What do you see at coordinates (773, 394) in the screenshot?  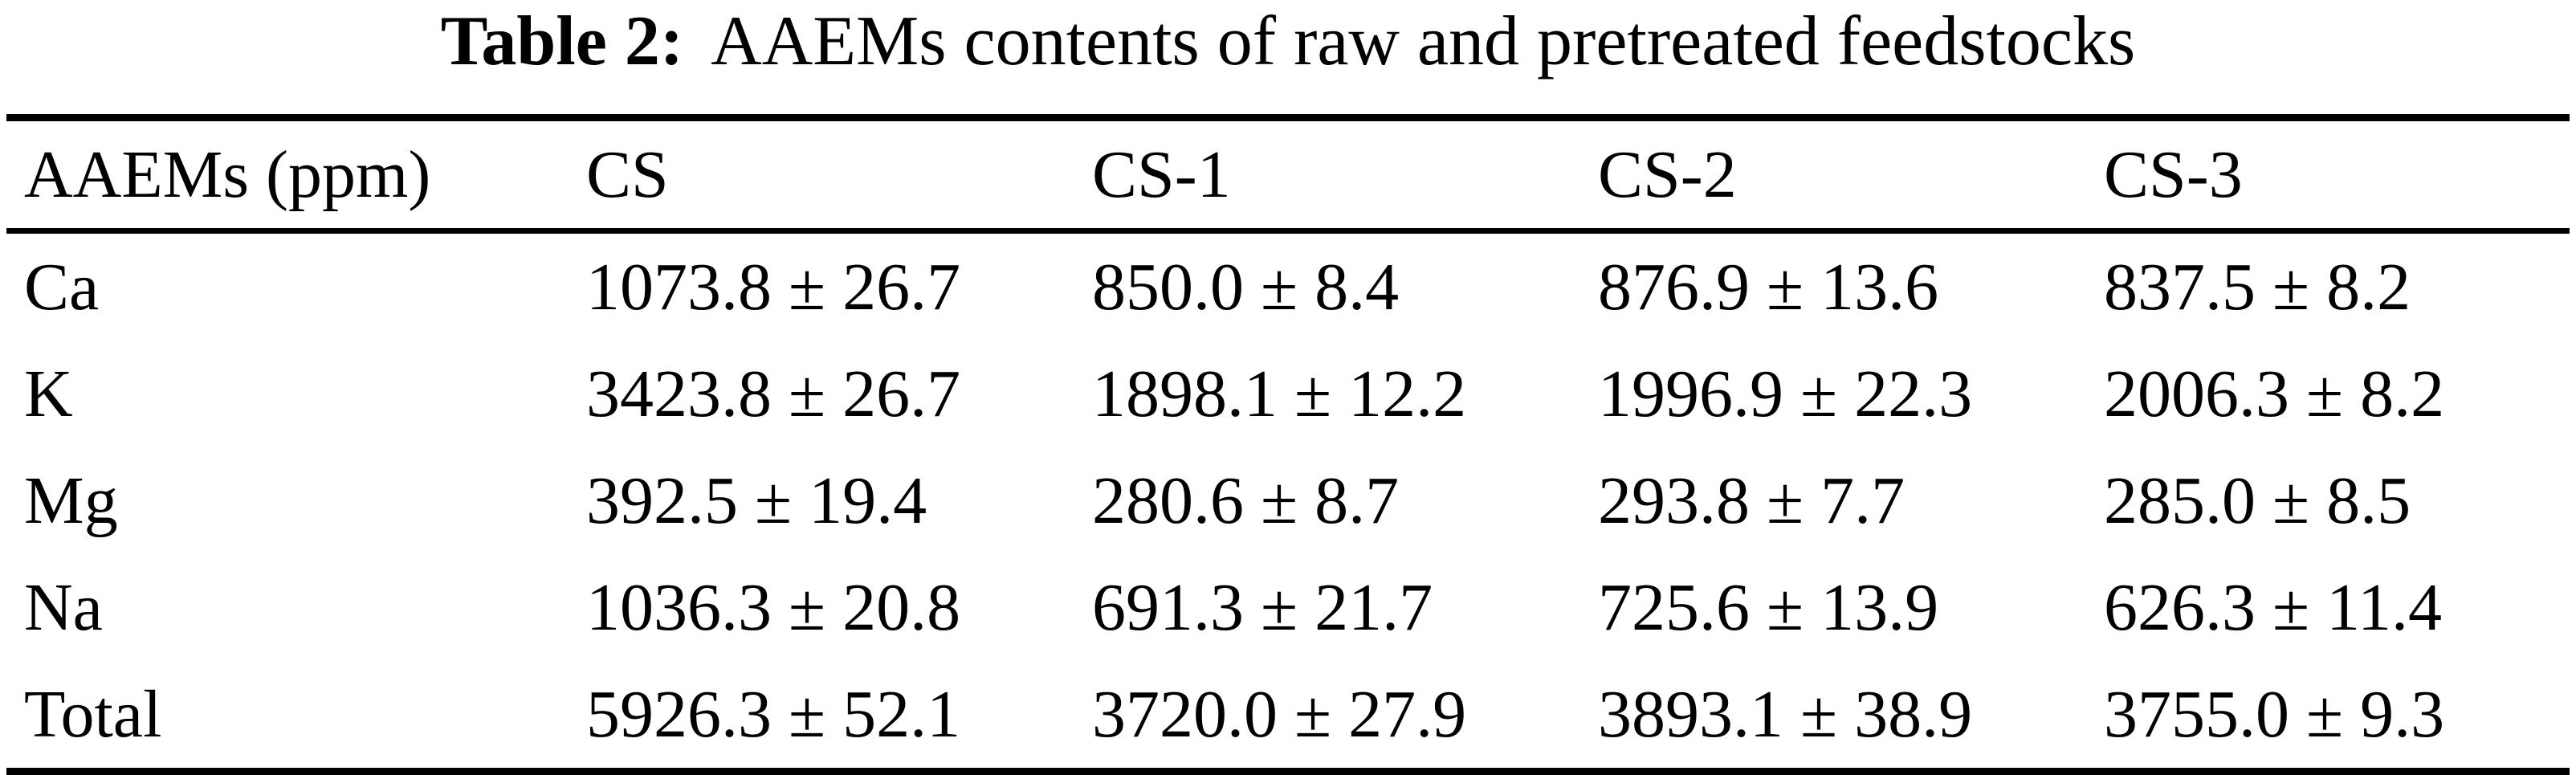 I see `cell-value: 3423.8 ± 26.7` at bounding box center [773, 394].